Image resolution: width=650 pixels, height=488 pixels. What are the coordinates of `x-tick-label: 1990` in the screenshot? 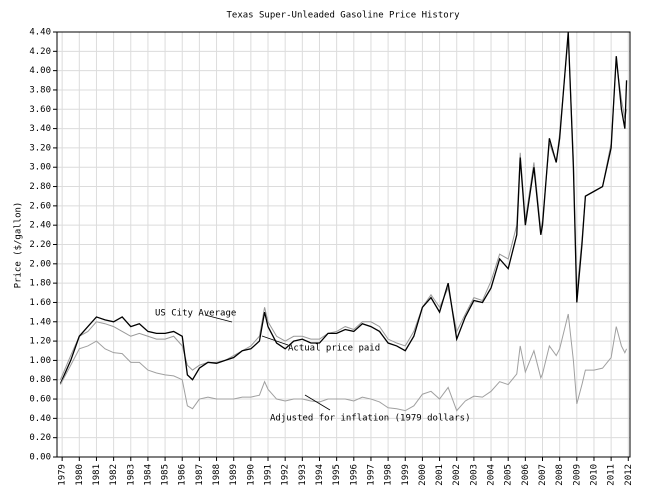 It's located at (251, 475).